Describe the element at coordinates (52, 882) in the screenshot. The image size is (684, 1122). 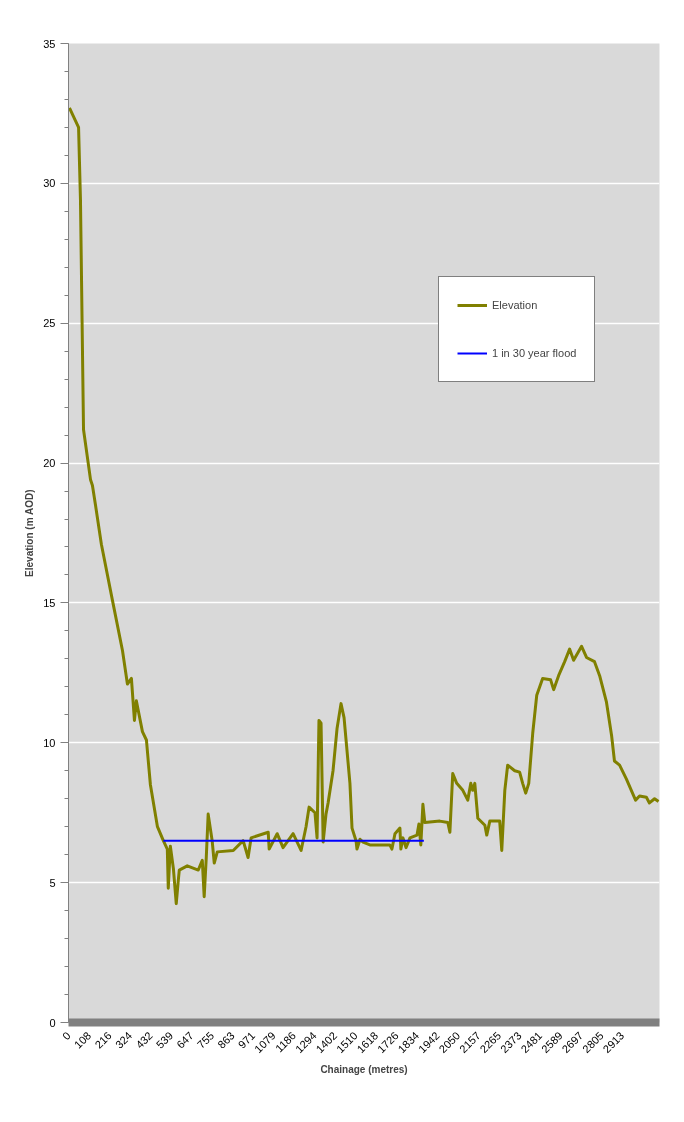
I see `y-tick-label: 5` at that location.